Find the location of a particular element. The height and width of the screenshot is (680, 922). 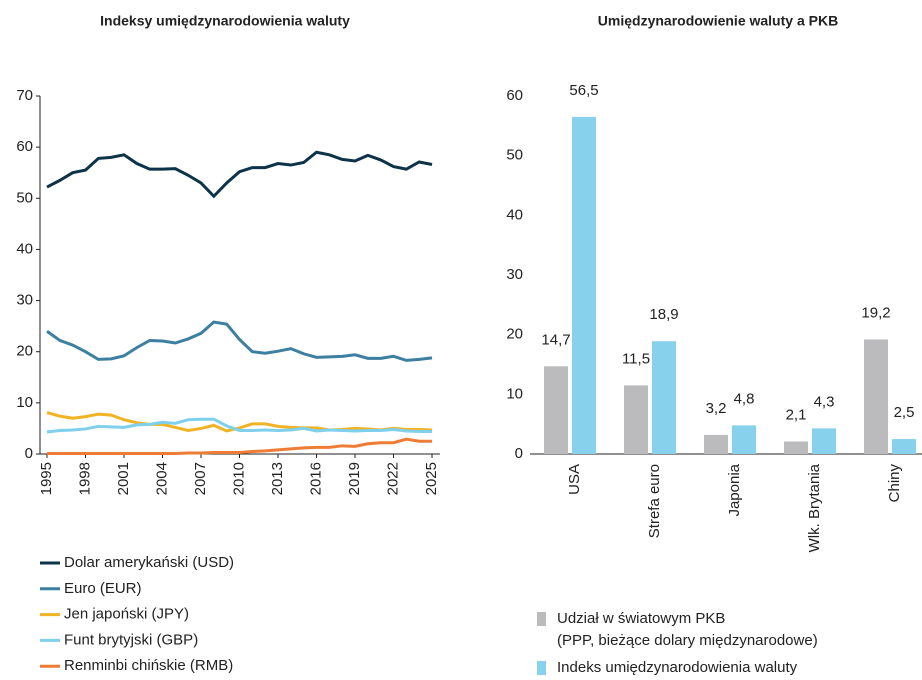

legend-label: Jen japoński (JPY) is located at coordinates (126, 614).